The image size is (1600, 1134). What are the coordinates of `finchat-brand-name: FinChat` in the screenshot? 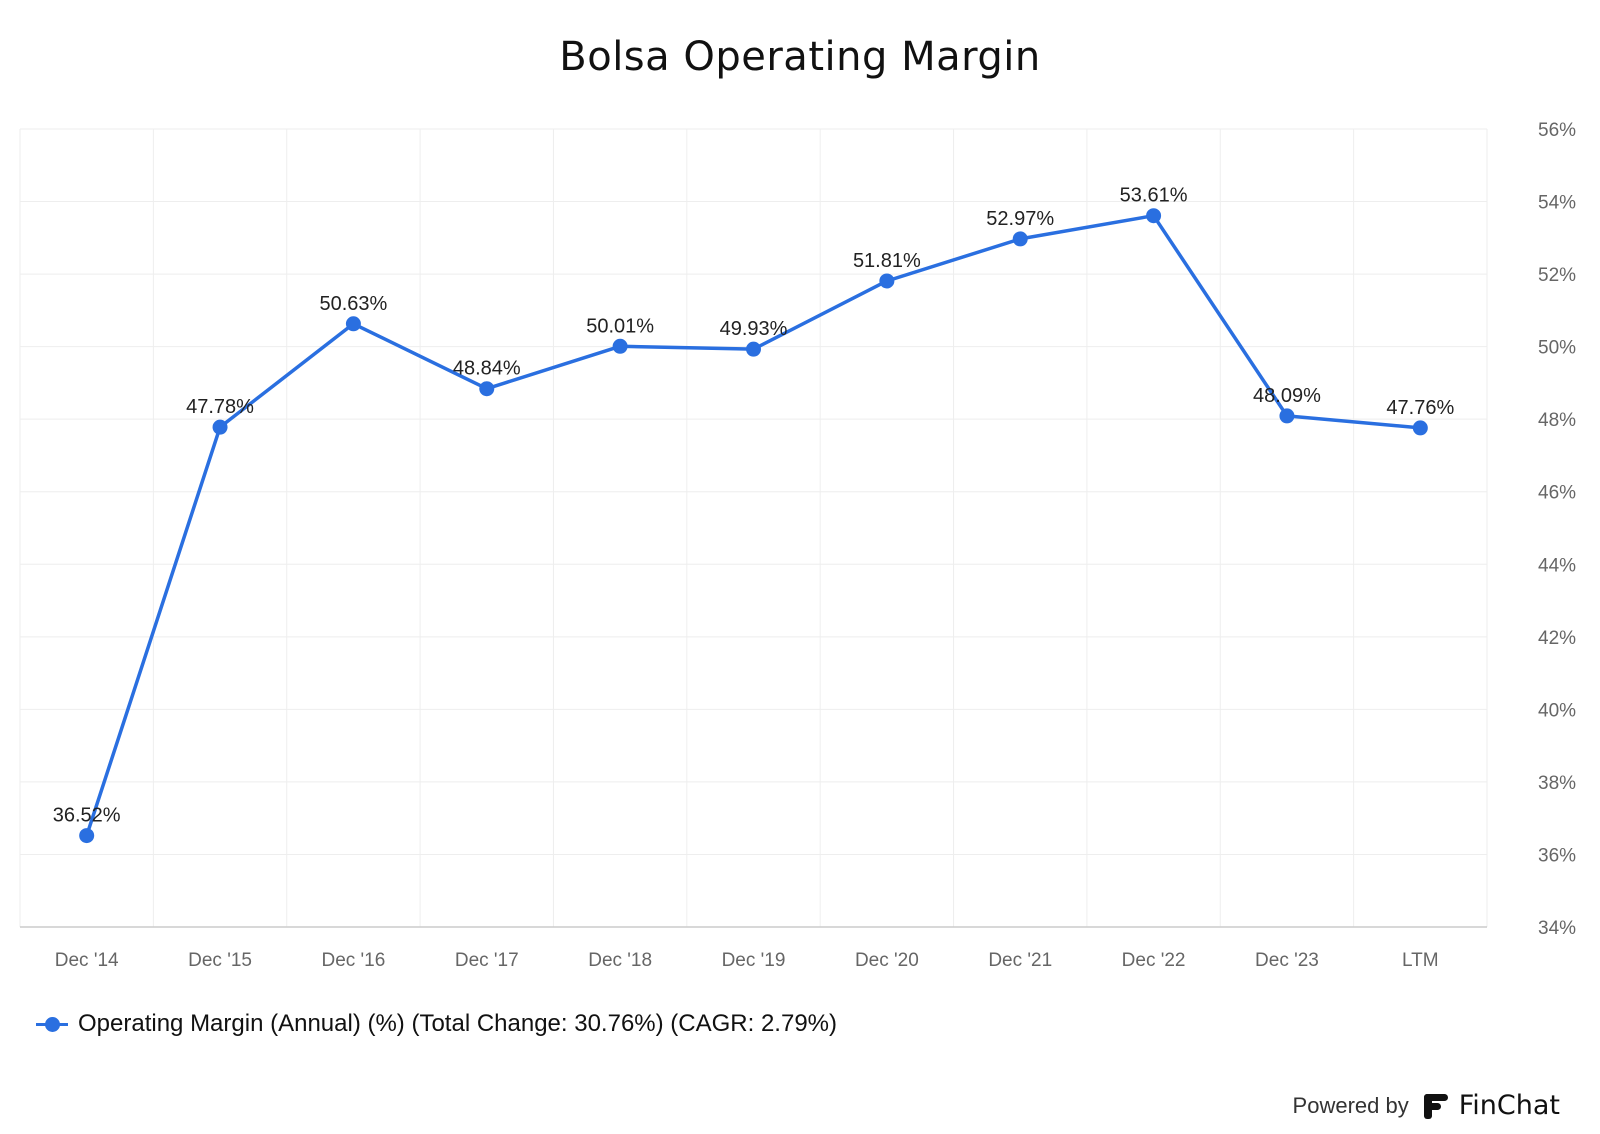 It's located at (1509, 1105).